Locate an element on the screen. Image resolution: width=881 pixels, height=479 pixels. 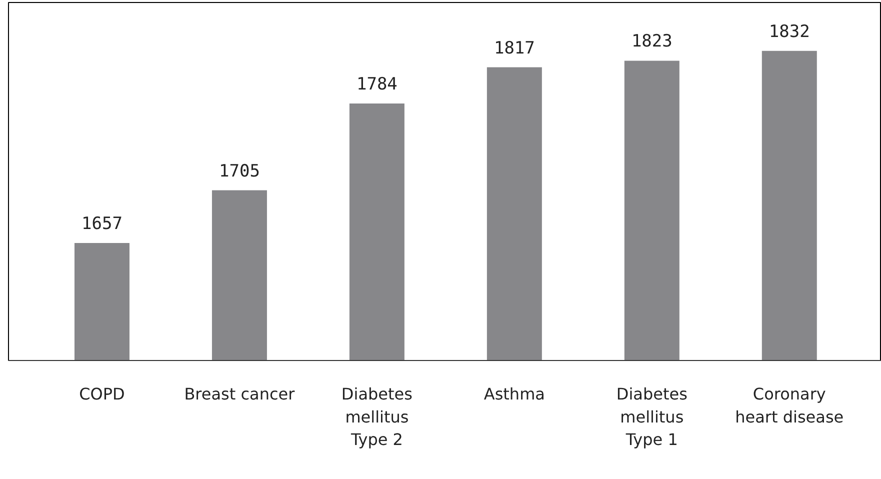
x-tick-label: Coronary heart disease is located at coordinates (789, 405).